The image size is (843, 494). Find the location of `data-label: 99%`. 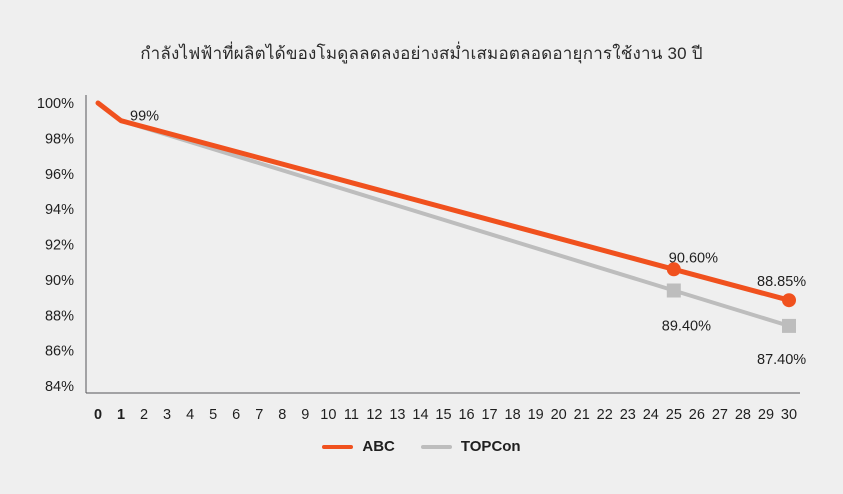

data-label: 99% is located at coordinates (144, 117).